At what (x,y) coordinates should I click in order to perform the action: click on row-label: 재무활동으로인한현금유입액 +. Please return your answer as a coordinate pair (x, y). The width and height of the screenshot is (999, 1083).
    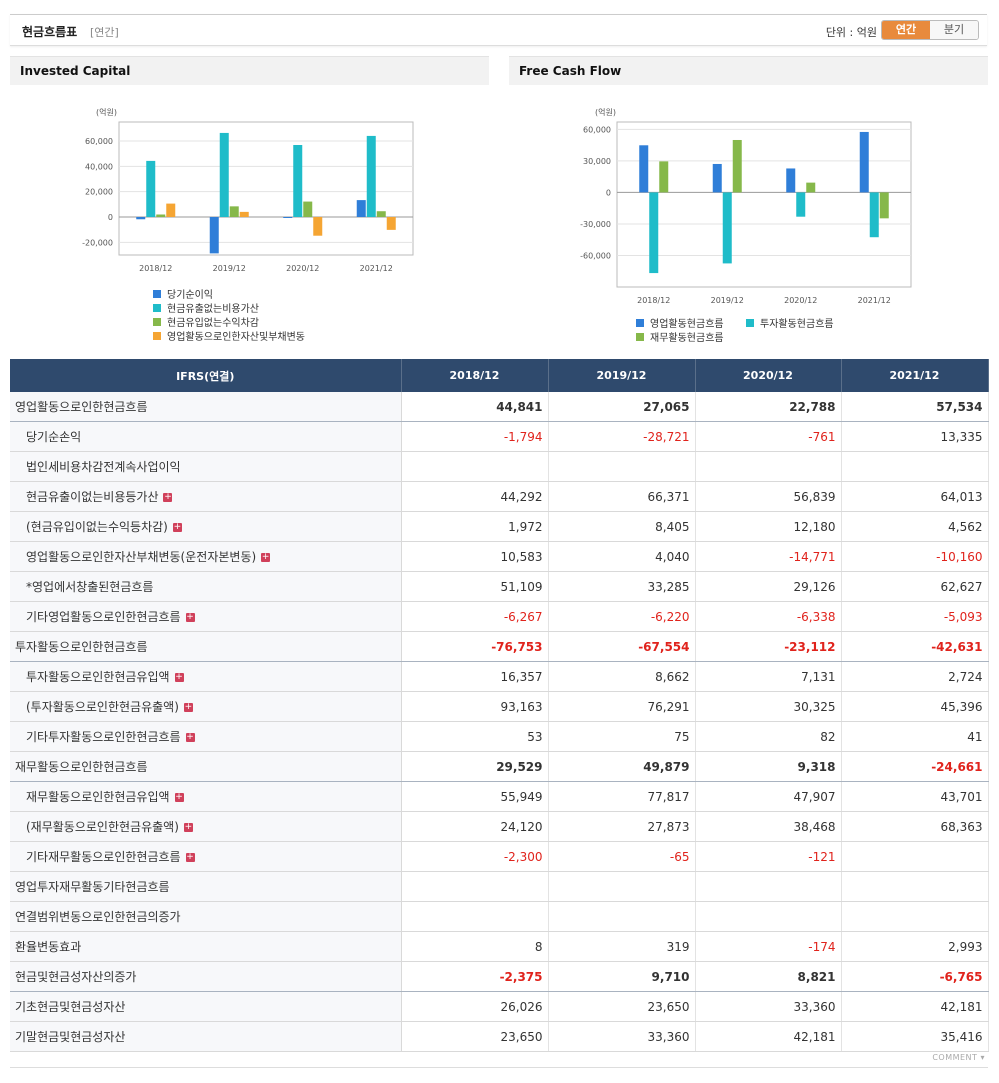
    Looking at the image, I should click on (205, 797).